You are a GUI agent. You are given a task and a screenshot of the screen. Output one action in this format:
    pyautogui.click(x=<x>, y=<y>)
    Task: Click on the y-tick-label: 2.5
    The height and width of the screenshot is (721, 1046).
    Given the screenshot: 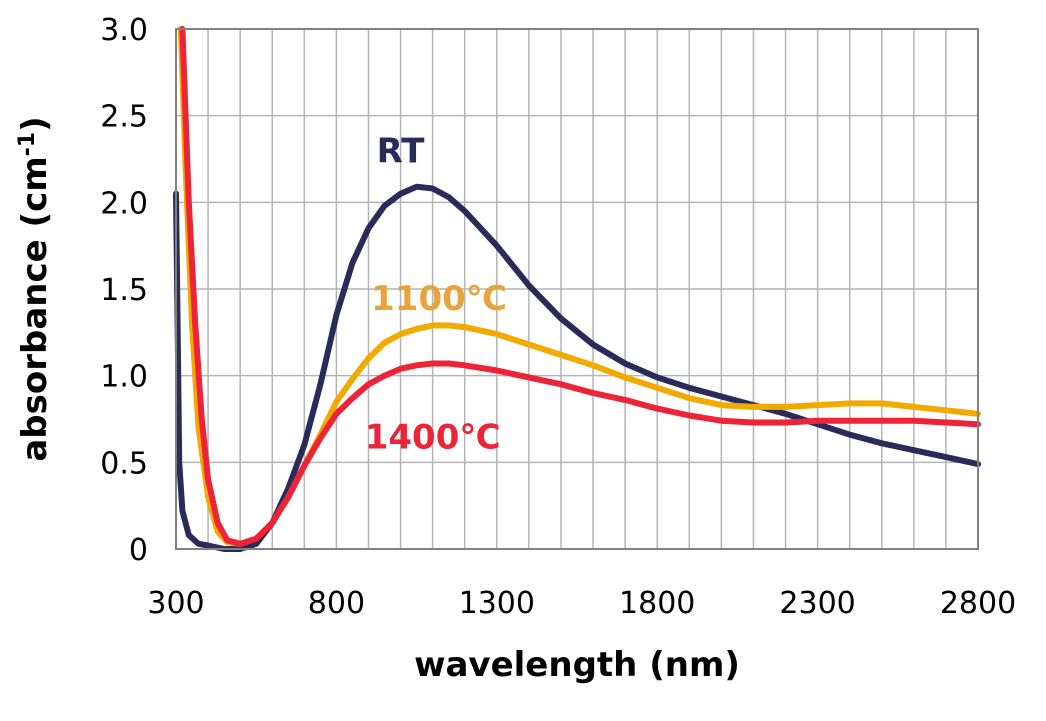 What is the action you would take?
    pyautogui.click(x=124, y=117)
    